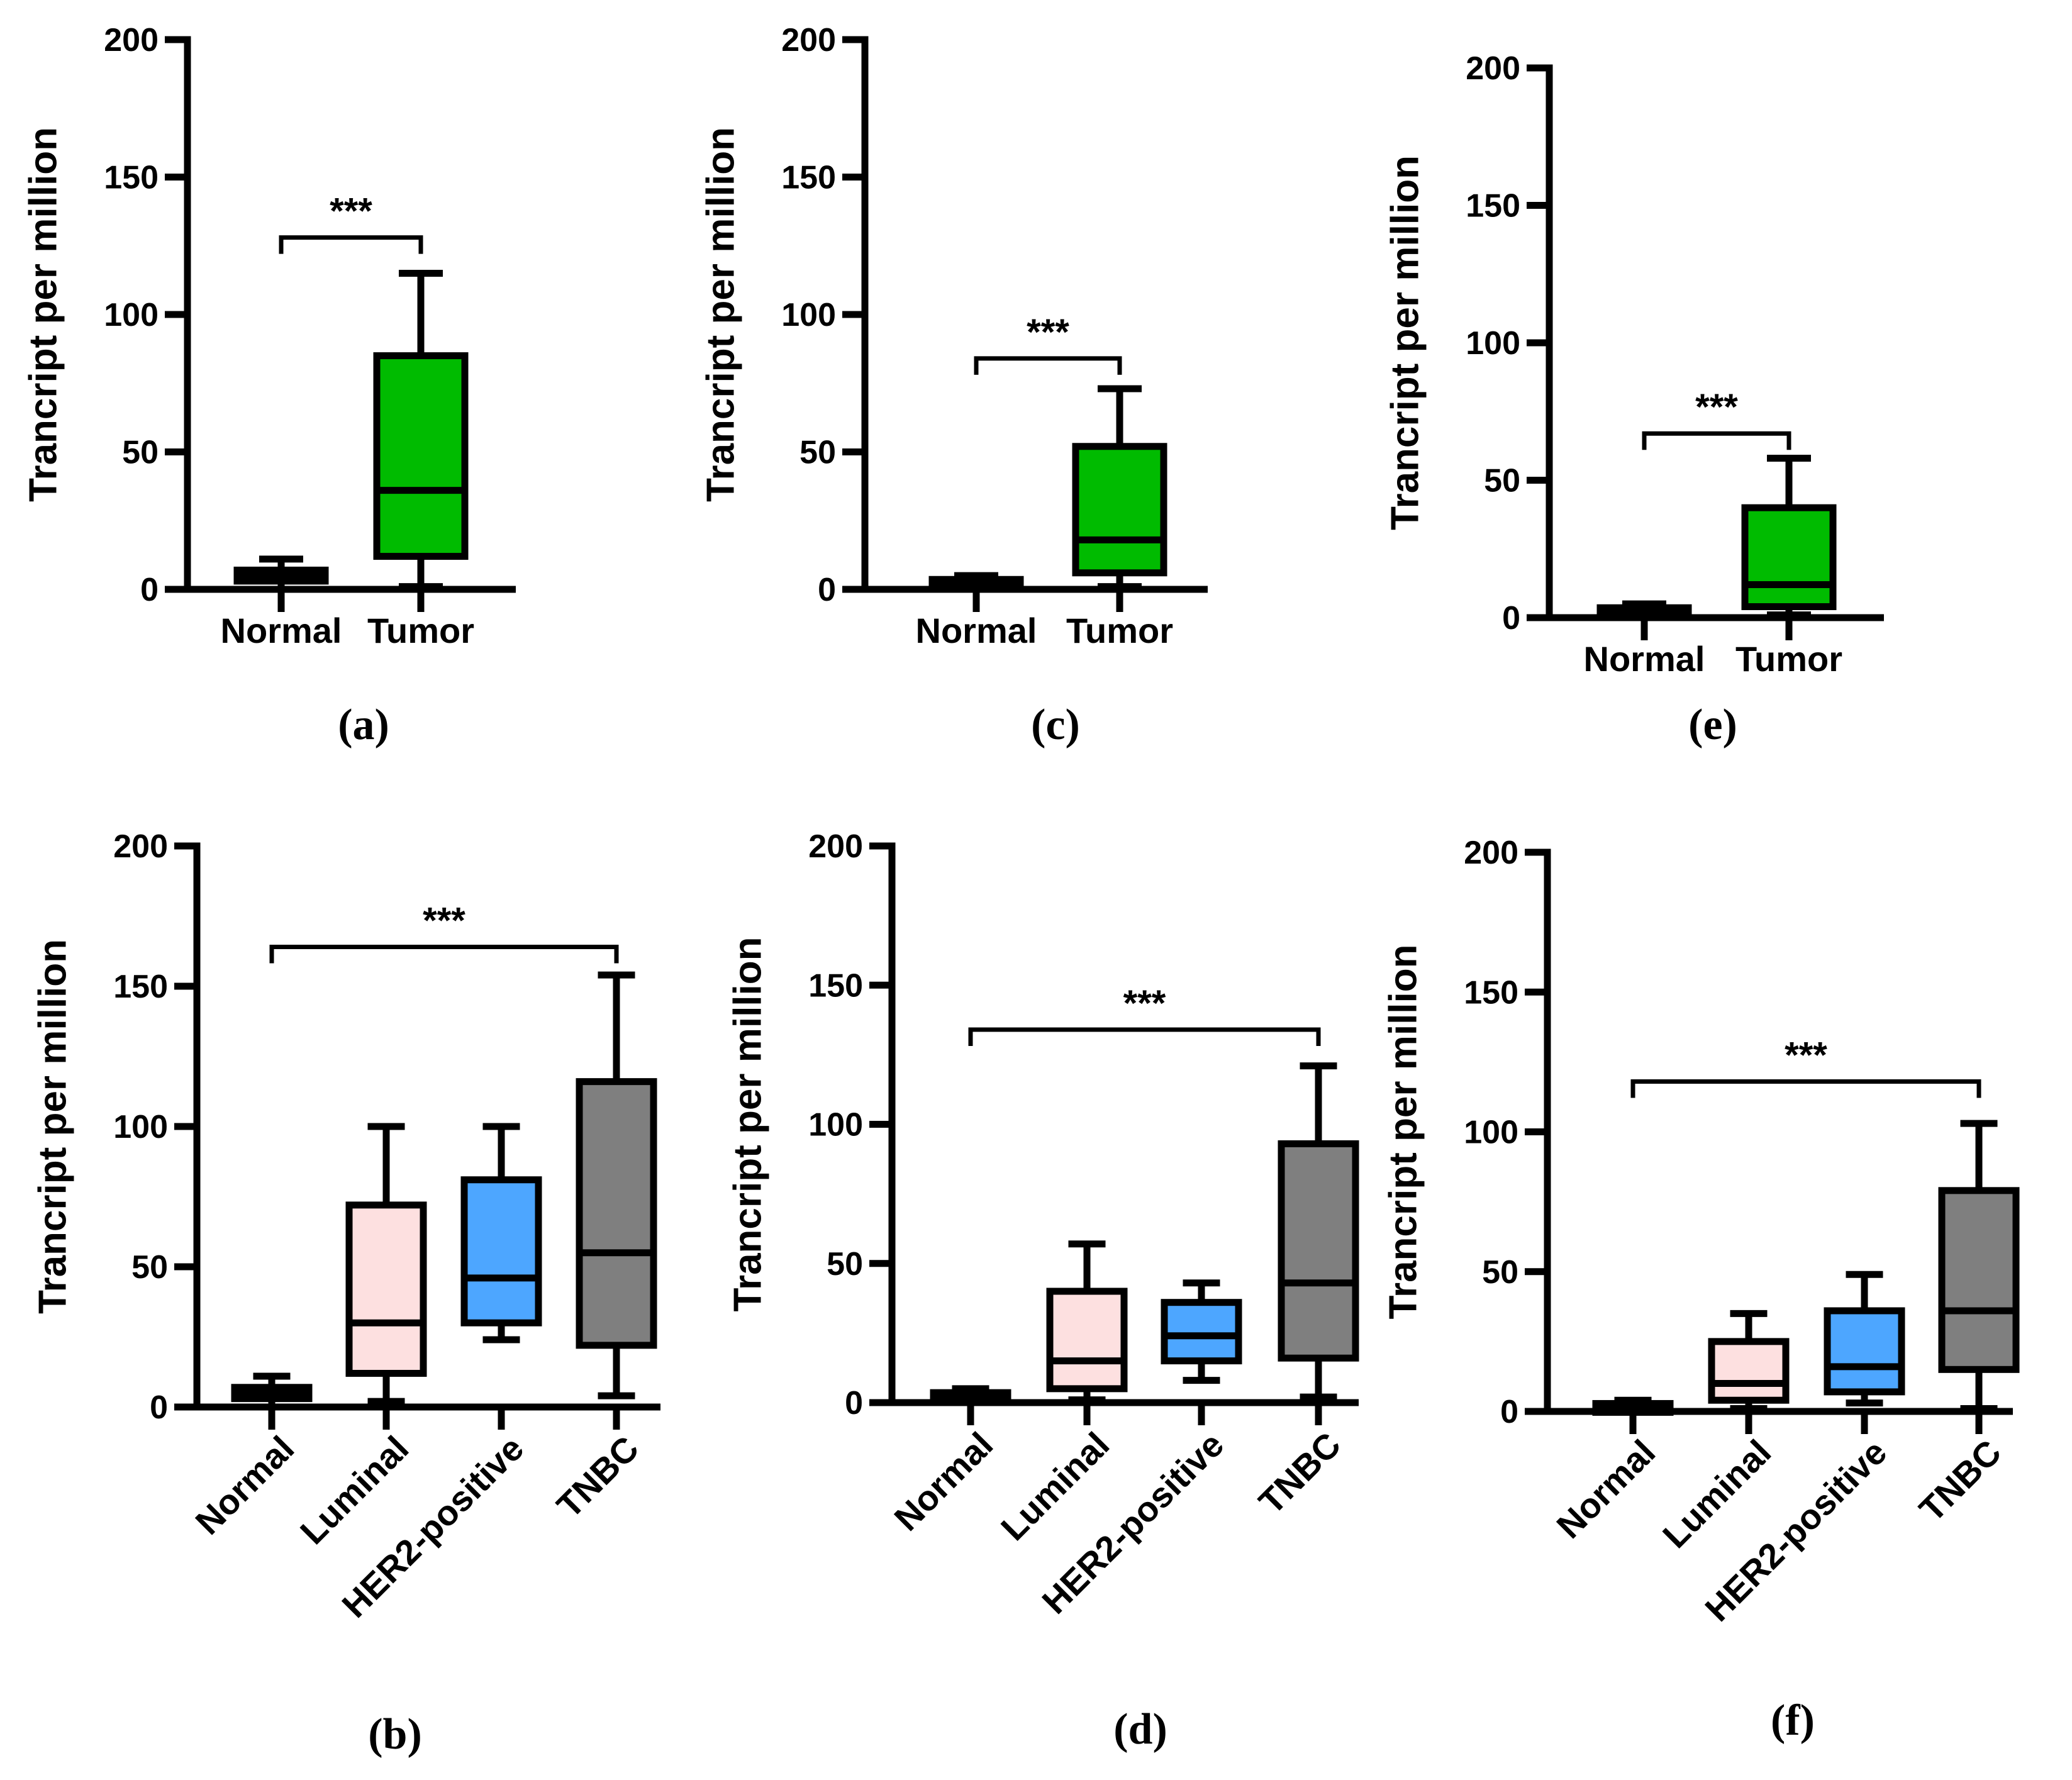 The height and width of the screenshot is (1780, 2072). Describe the element at coordinates (1712, 725) in the screenshot. I see `panel-label: (e)` at that location.